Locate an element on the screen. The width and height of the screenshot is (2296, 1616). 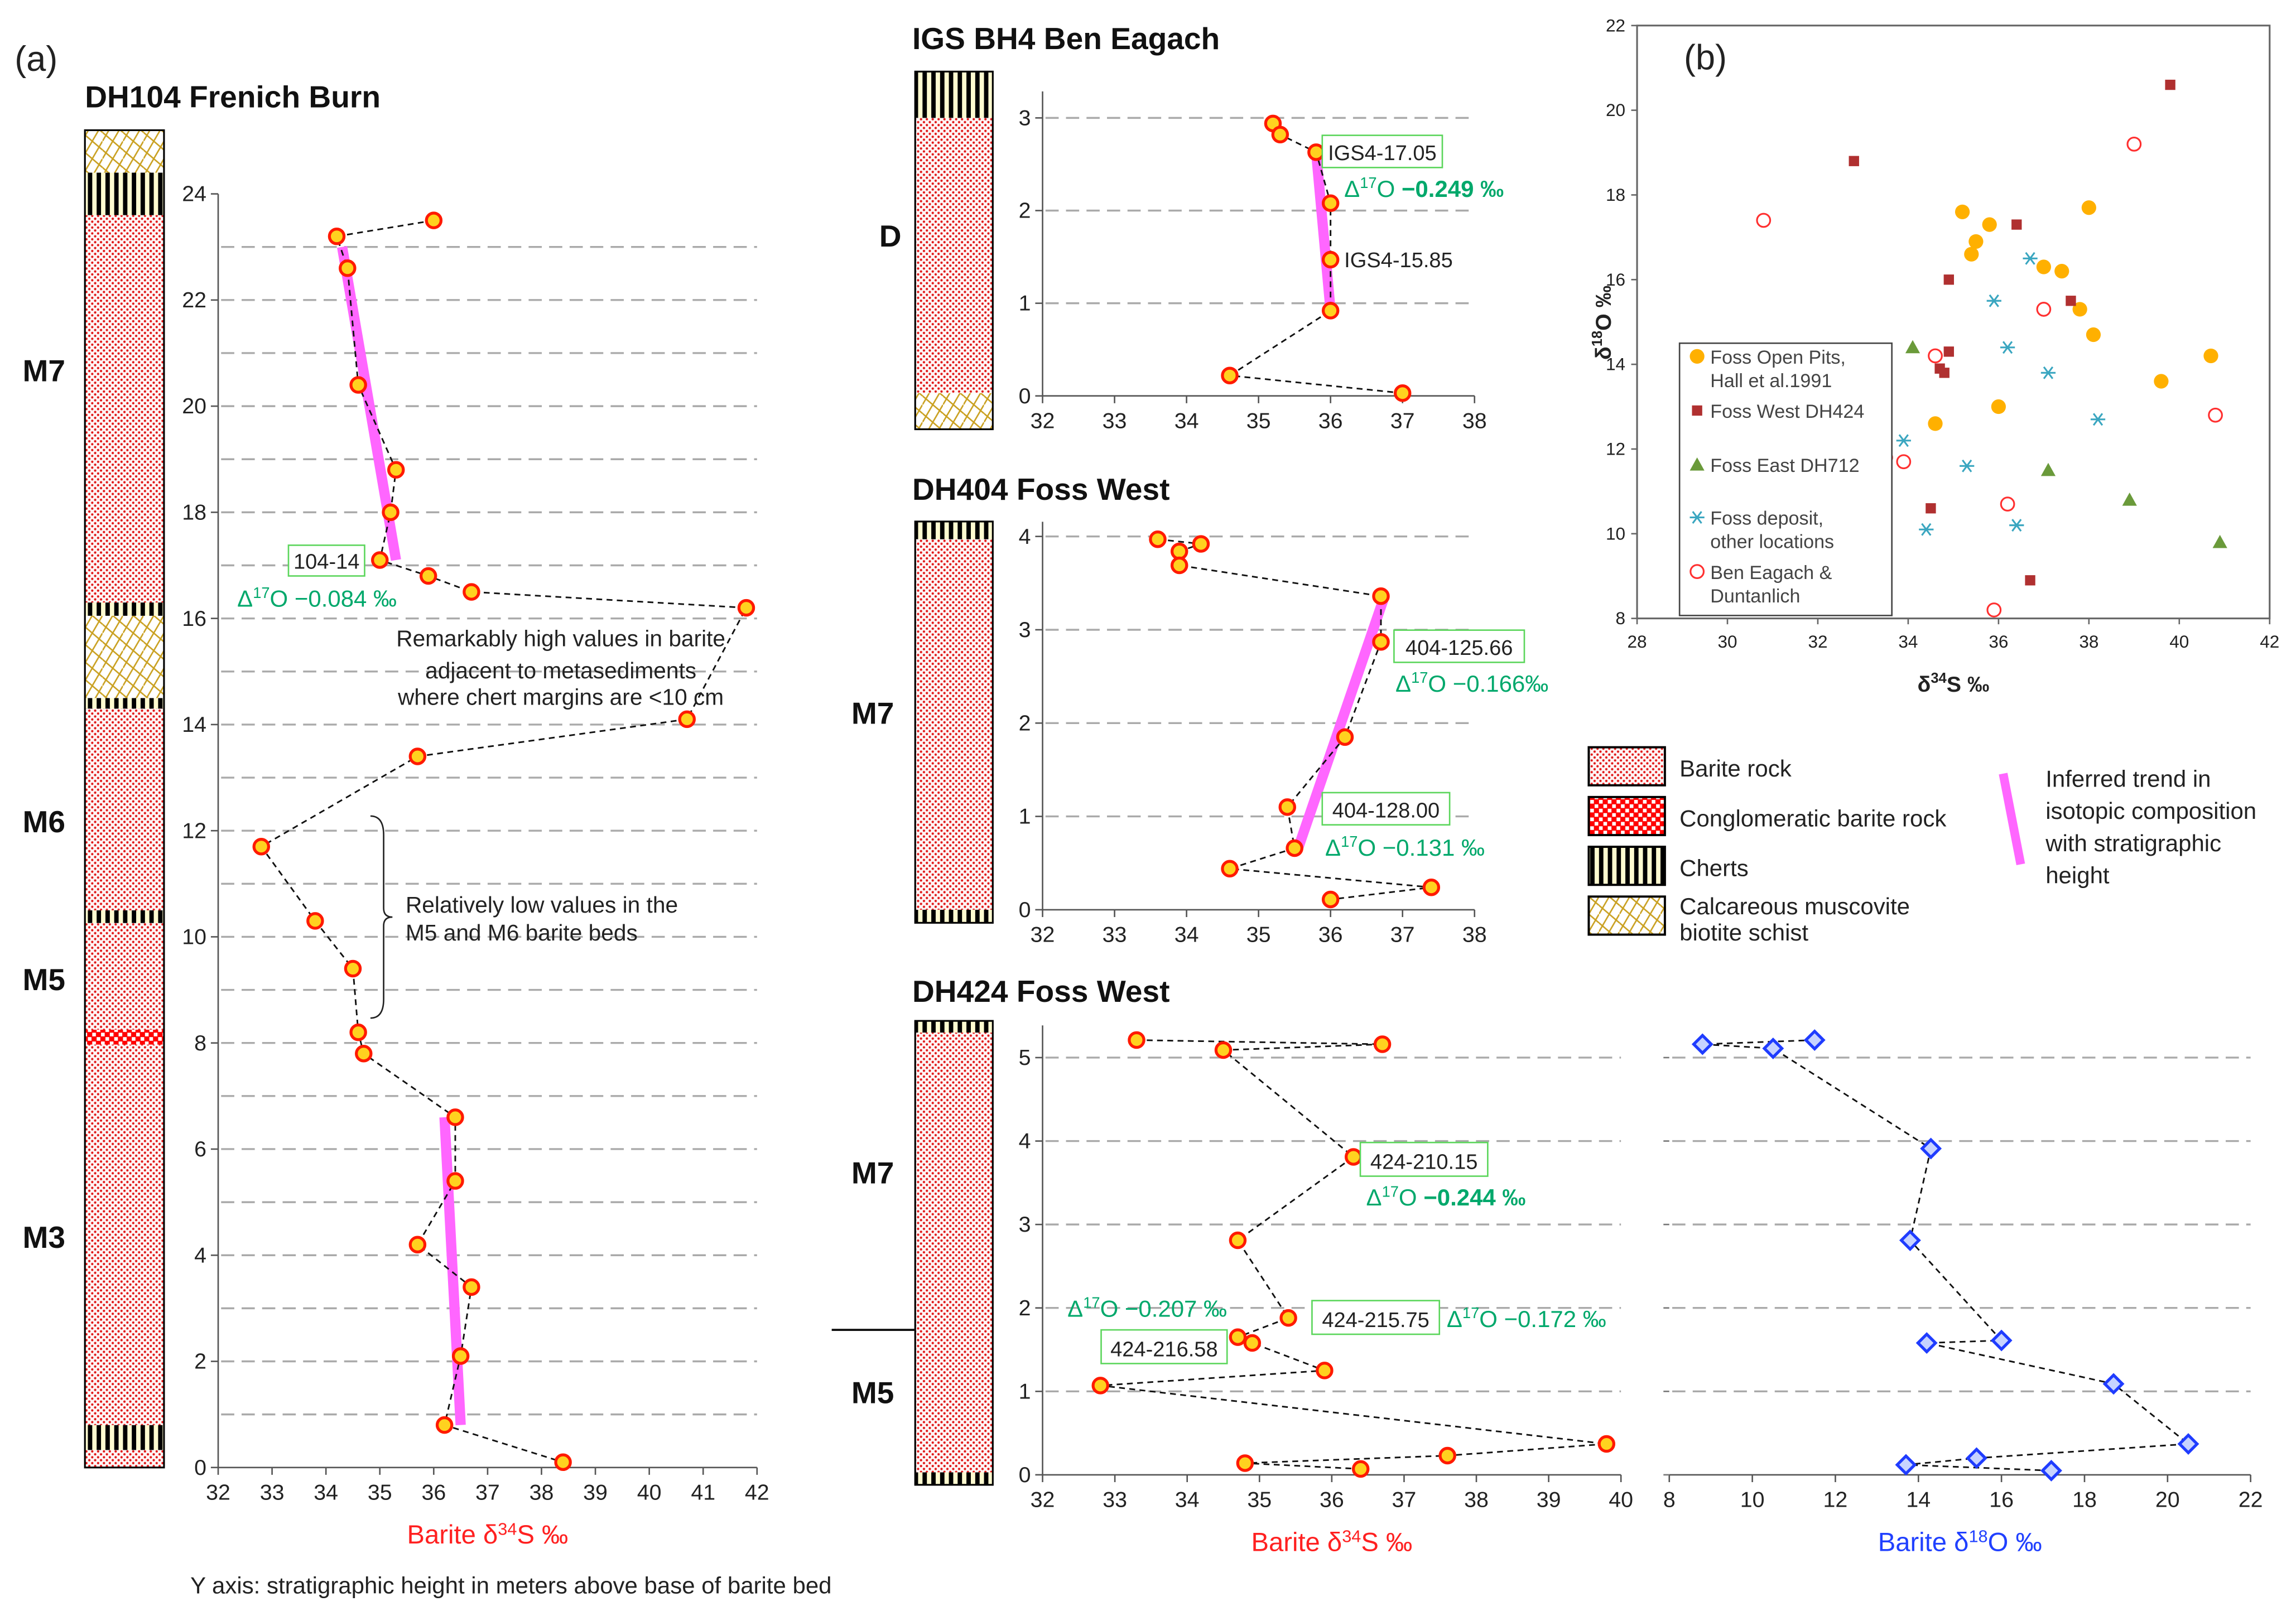
x-tick-label: 37 is located at coordinates (487, 1492).